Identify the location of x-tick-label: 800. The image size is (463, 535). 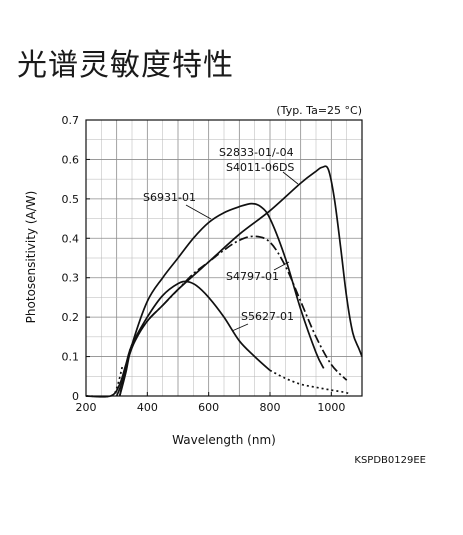
(270, 407).